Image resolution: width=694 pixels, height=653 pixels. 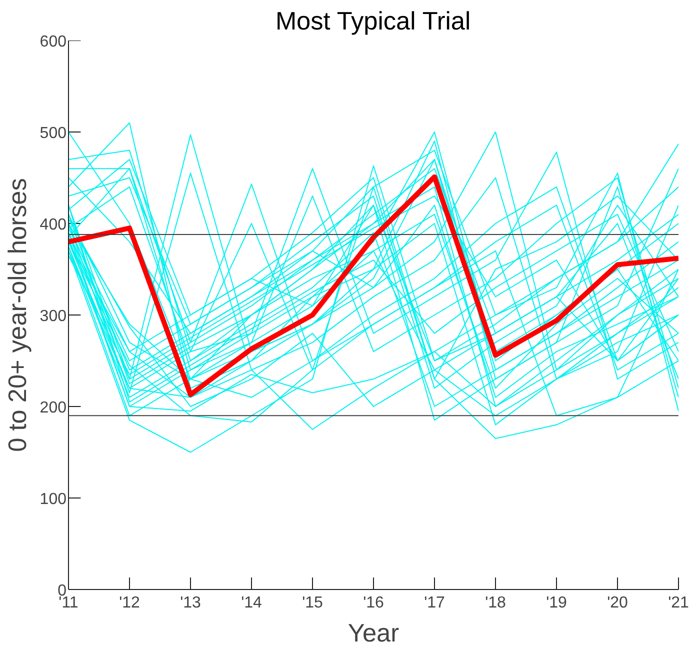 I want to click on chart-title: Most Typical Trial, so click(x=373, y=22).